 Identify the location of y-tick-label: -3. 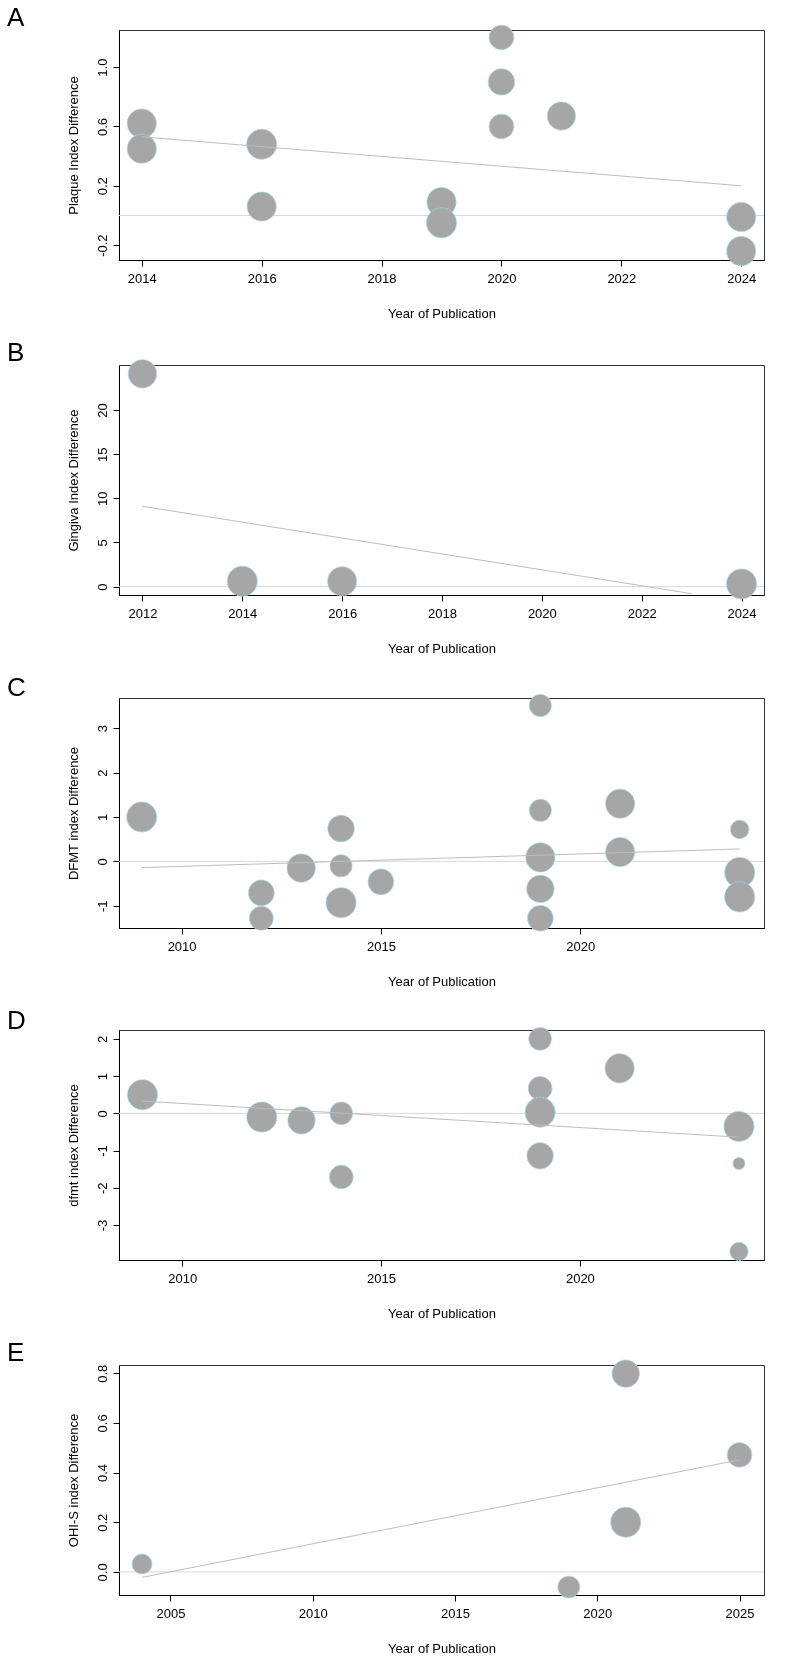
(102, 1225).